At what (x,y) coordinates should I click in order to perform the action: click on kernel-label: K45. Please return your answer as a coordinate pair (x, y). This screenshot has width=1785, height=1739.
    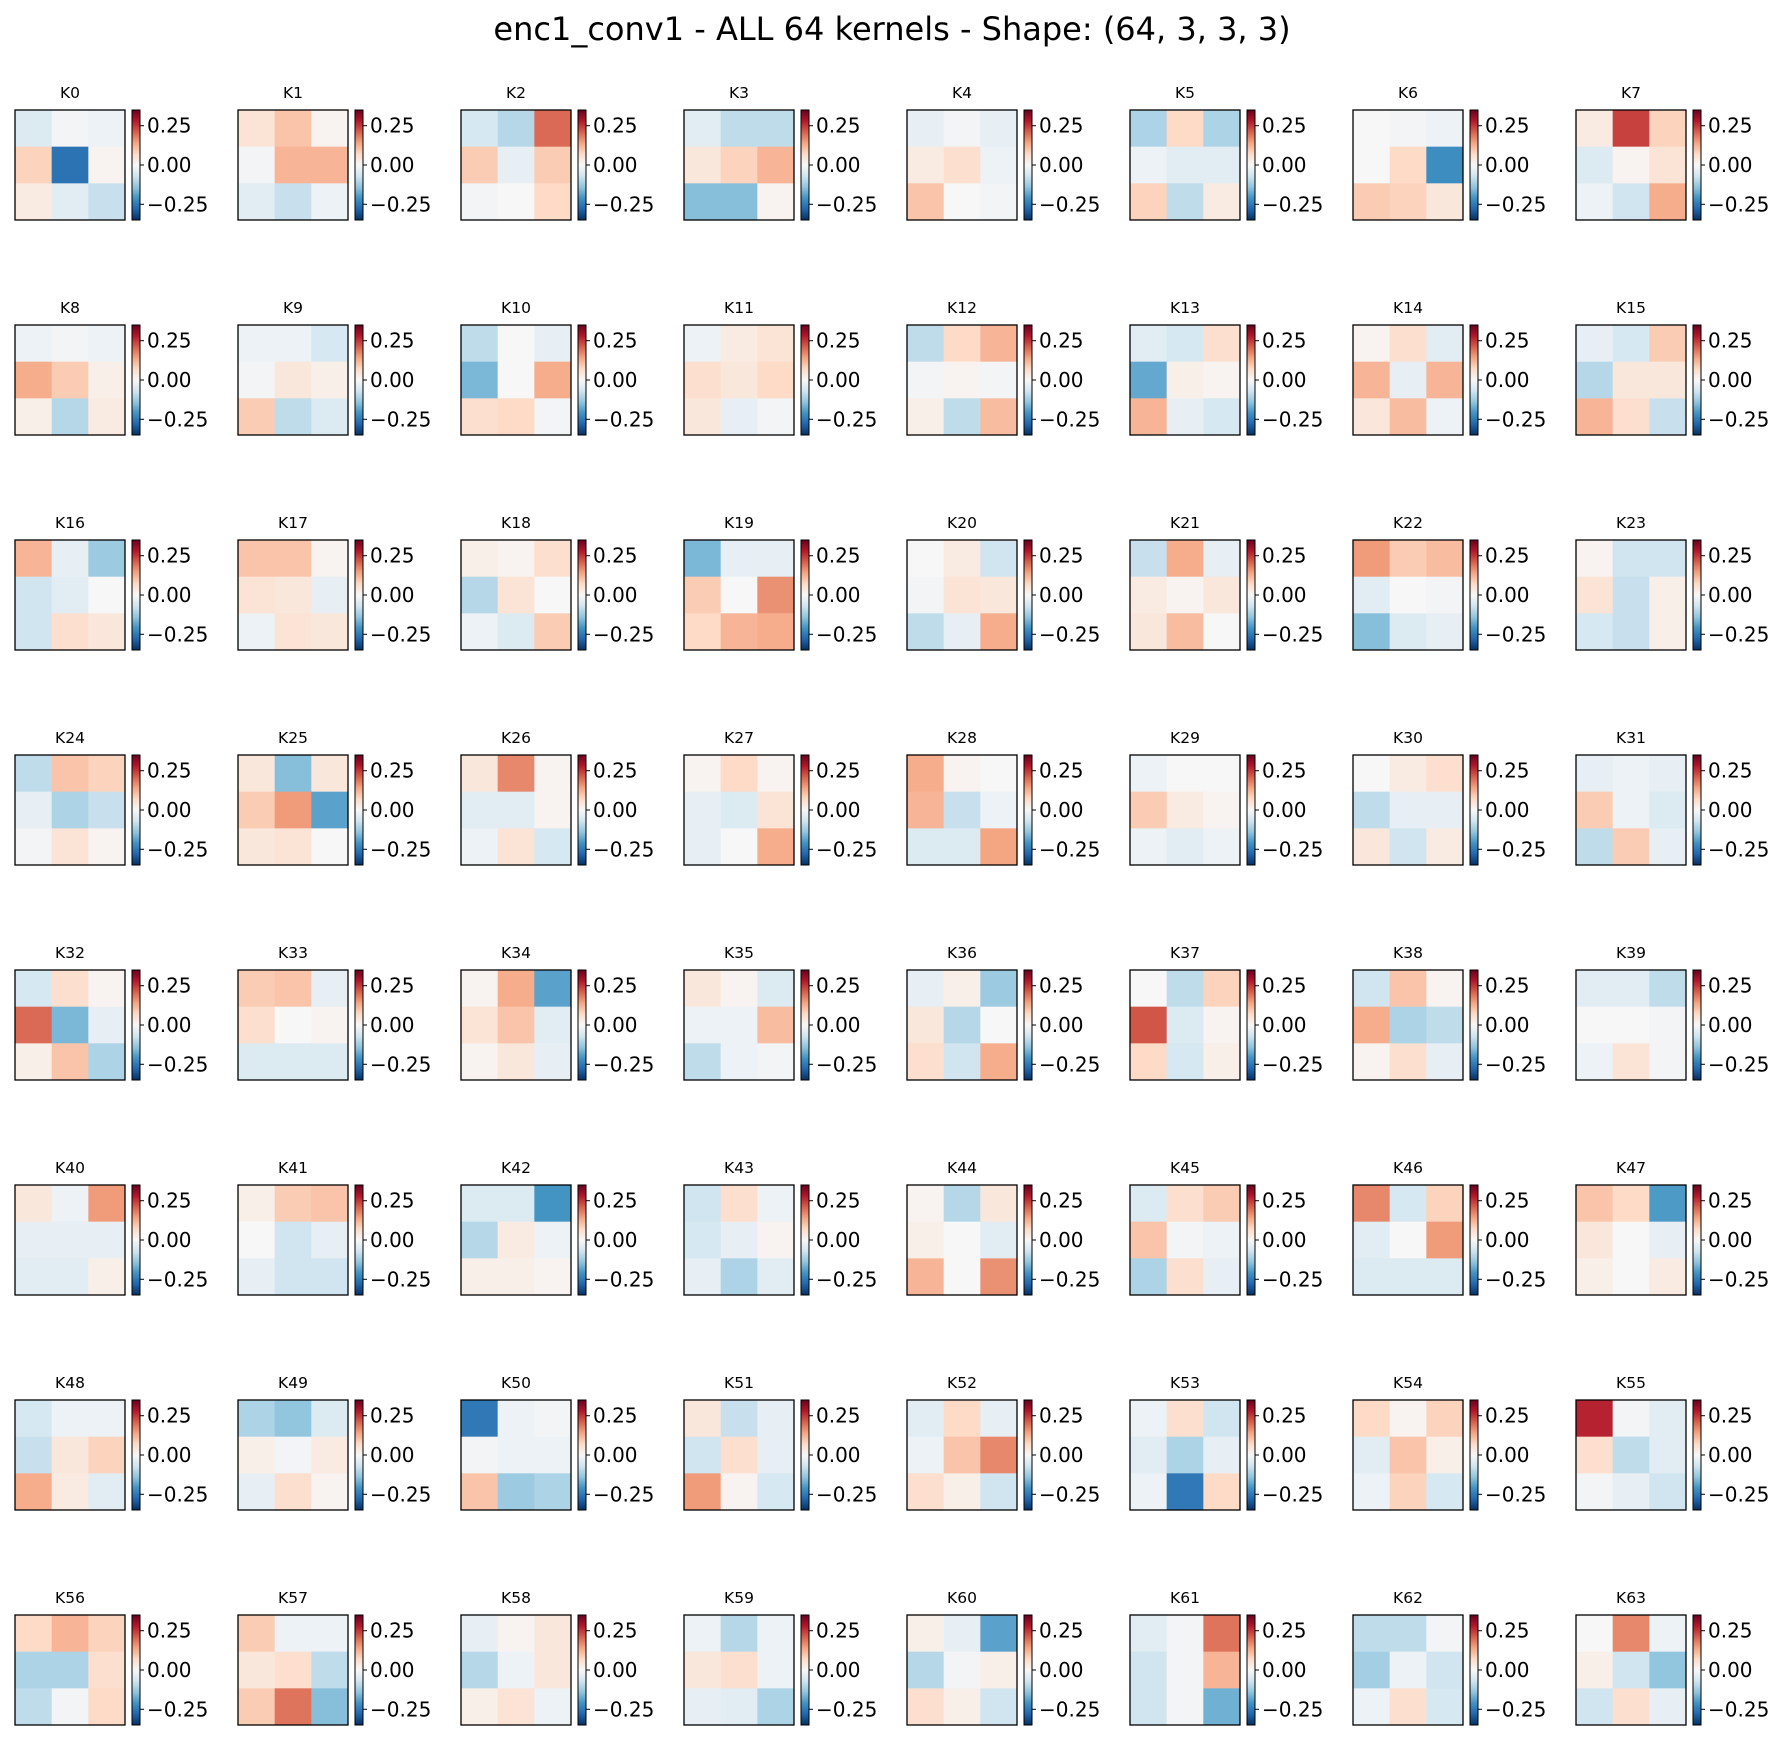
    Looking at the image, I should click on (1185, 1168).